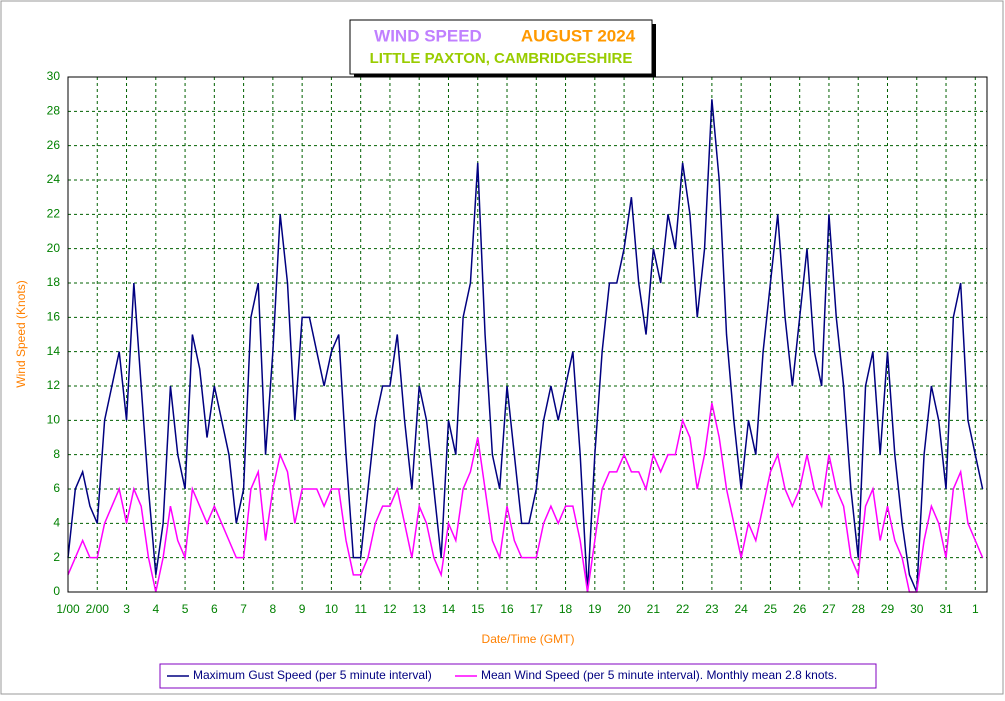  What do you see at coordinates (54, 420) in the screenshot?
I see `y-tick-label: 10` at bounding box center [54, 420].